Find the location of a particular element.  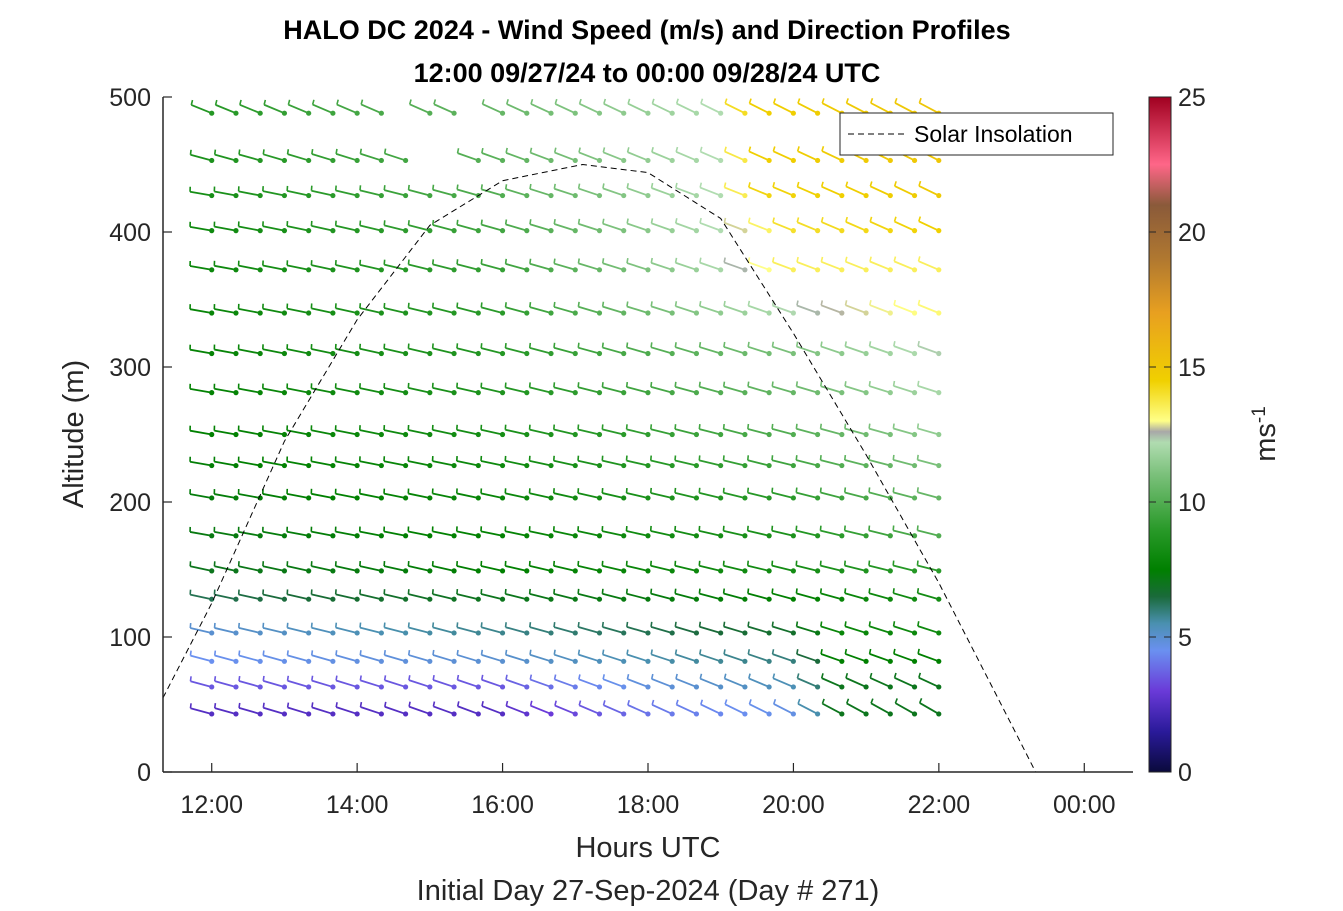

x-axis-ticks: 12:00 14:00 16:00 18:00 20:00 22:00 00:00 is located at coordinates (648, 791).